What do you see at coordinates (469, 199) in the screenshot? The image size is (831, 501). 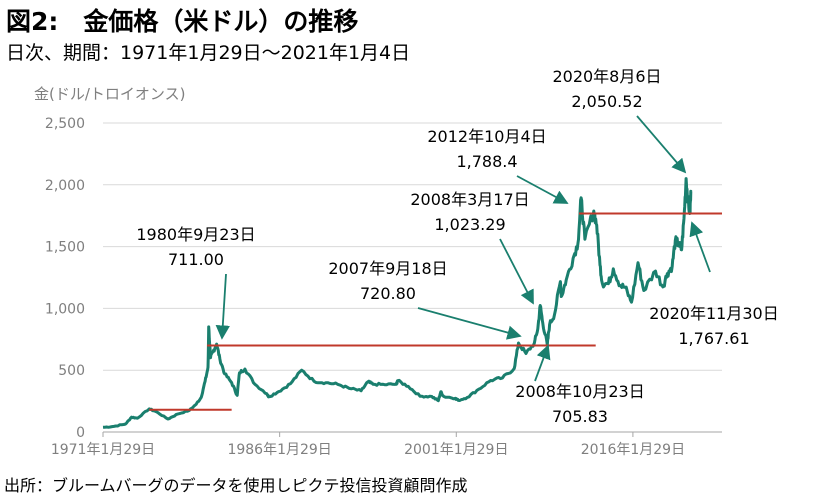 I see `annotation-date: 2008年3月17日` at bounding box center [469, 199].